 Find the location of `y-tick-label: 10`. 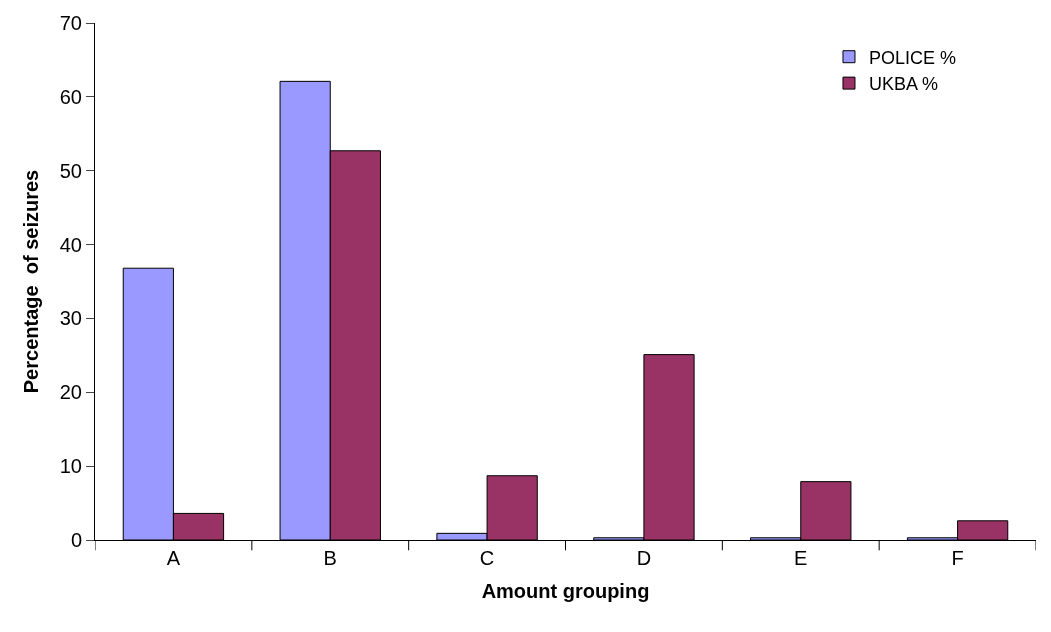

y-tick-label: 10 is located at coordinates (70, 466).